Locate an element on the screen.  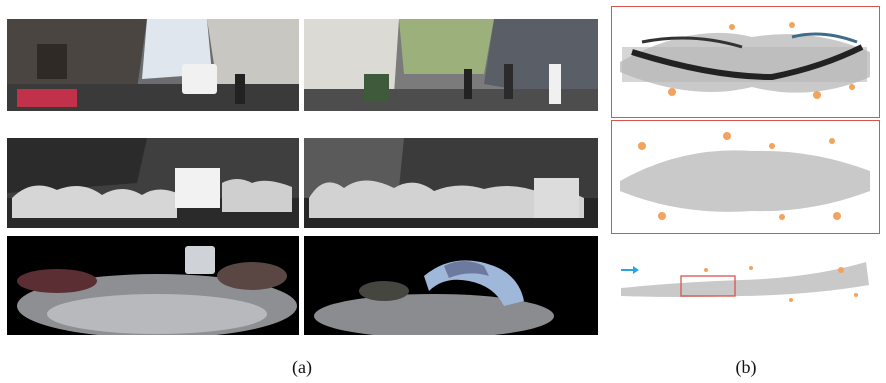
caption-a: (a) is located at coordinates (302, 367).